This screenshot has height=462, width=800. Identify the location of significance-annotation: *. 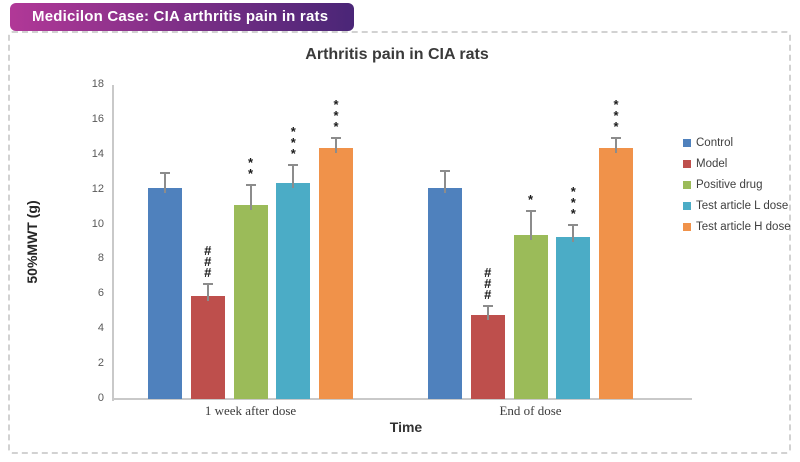
(530, 199).